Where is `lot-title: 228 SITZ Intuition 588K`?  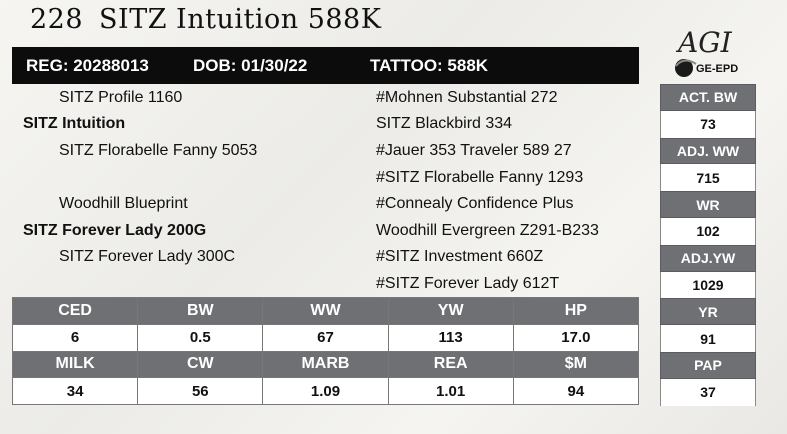 lot-title: 228 SITZ Intuition 588K is located at coordinates (205, 19).